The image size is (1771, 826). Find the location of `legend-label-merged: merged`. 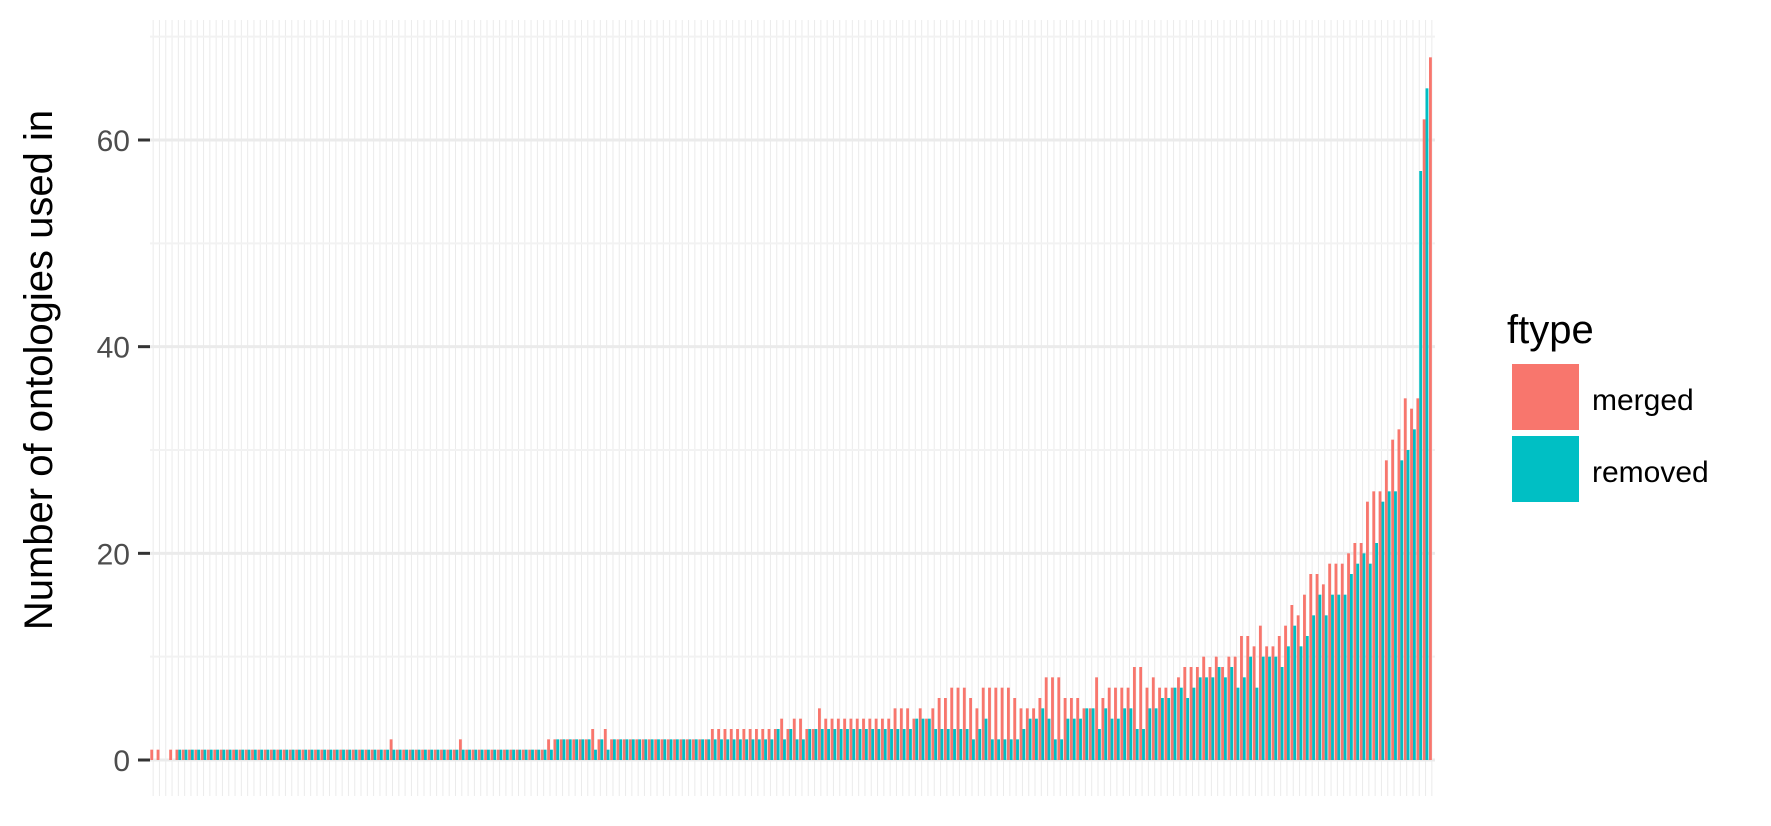

legend-label-merged: merged is located at coordinates (1643, 400).